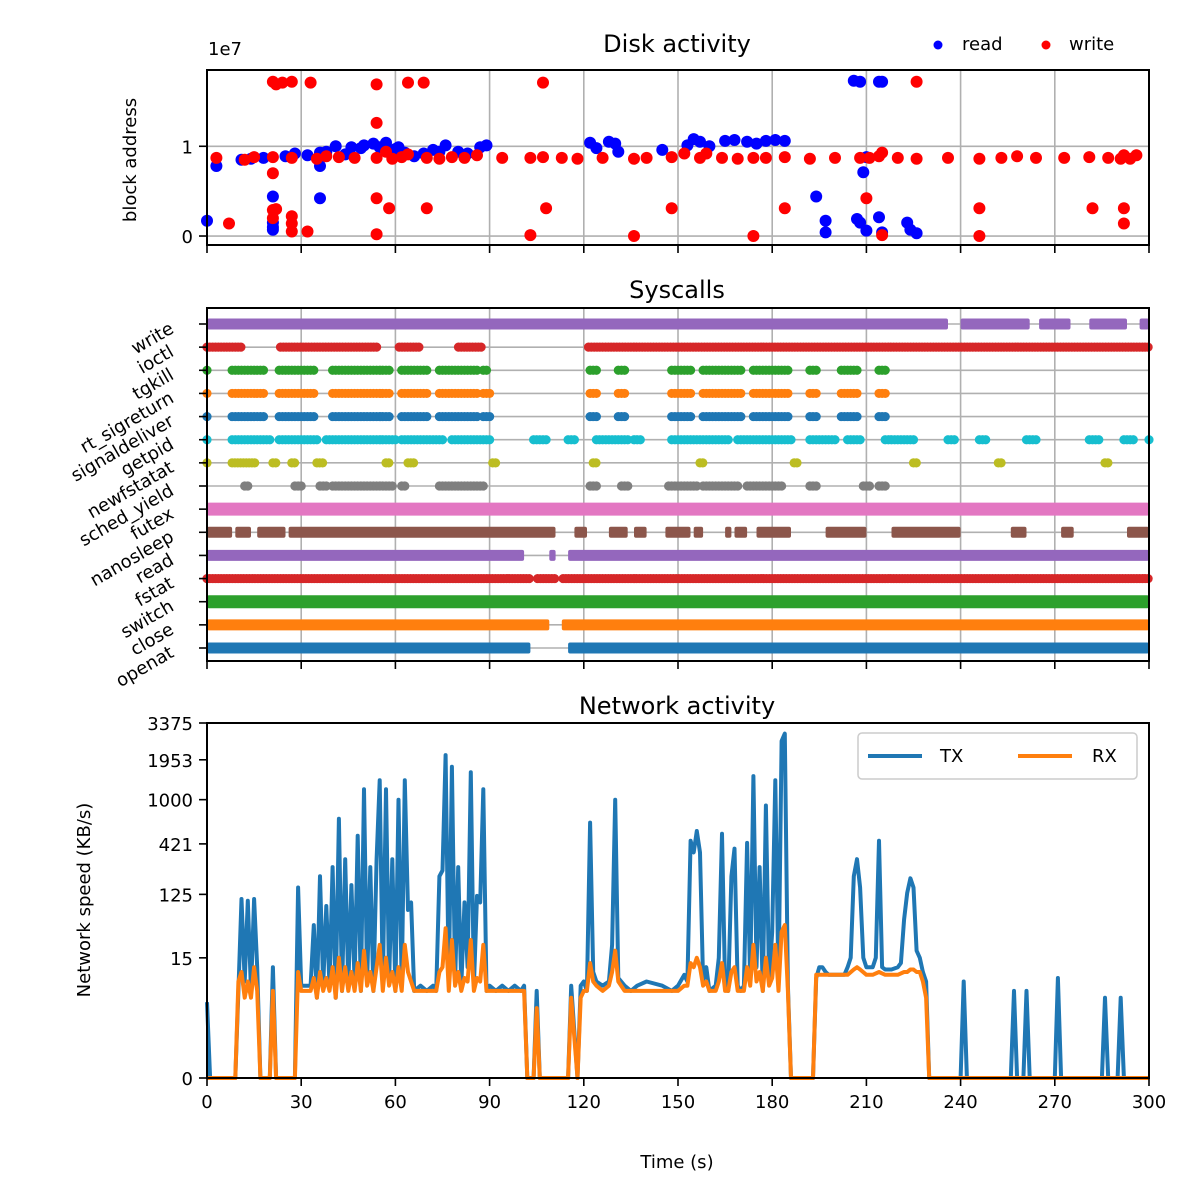 The image size is (1200, 1200). Describe the element at coordinates (997, 756) in the screenshot. I see `network-legend: TX RX` at that location.